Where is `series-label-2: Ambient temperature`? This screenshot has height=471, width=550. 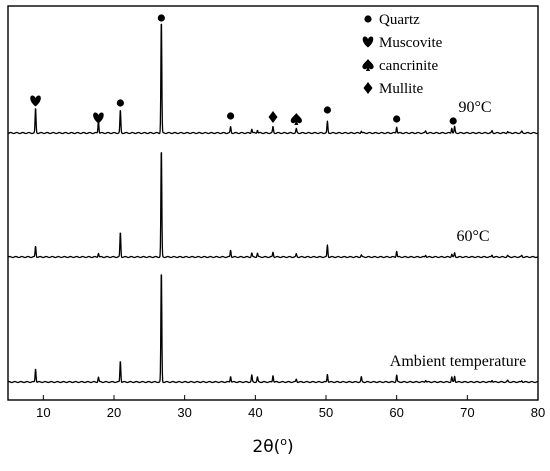 series-label-2: Ambient temperature is located at coordinates (458, 361).